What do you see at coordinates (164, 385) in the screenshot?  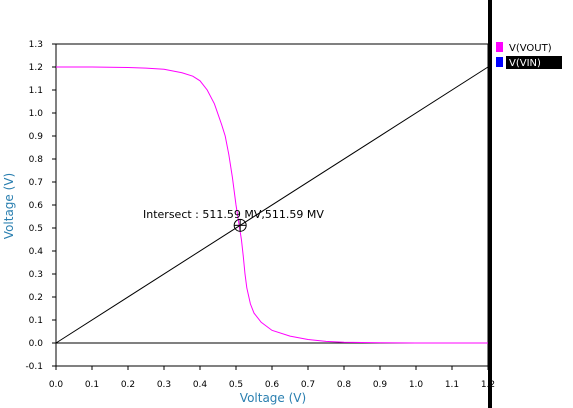 I see `x-tick-label: 0.3` at bounding box center [164, 385].